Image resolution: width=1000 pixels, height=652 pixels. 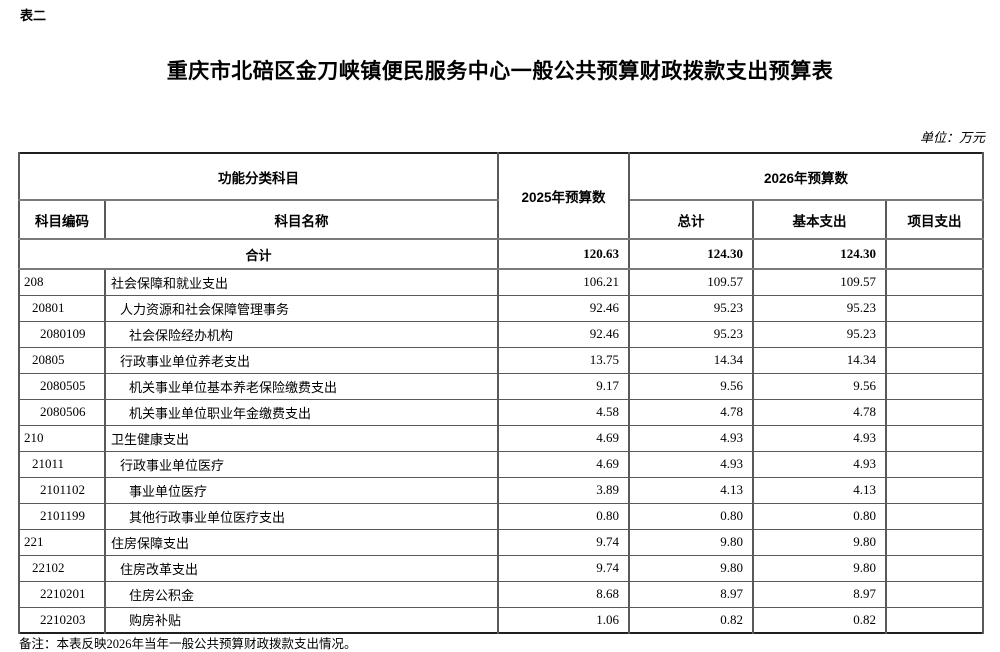 I want to click on table-row: 221 住房保障支出 9.74 9.80 9.80, so click(x=501, y=542).